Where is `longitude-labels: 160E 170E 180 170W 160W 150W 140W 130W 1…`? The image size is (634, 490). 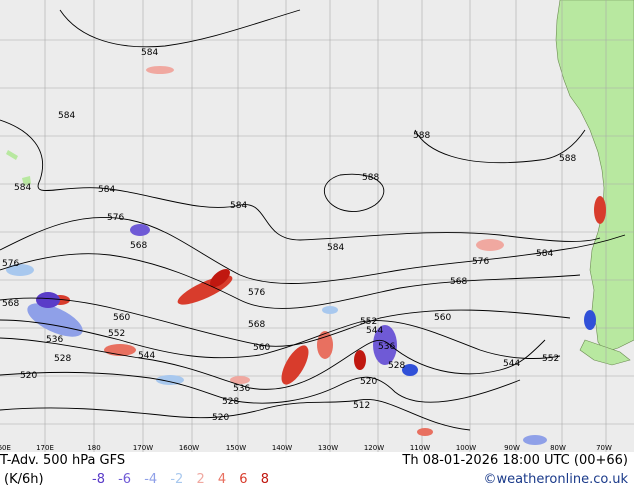
longitude-labels: 160E 170E 180 170W 160W 150W 140W 130W 1… is located at coordinates (306, 448).